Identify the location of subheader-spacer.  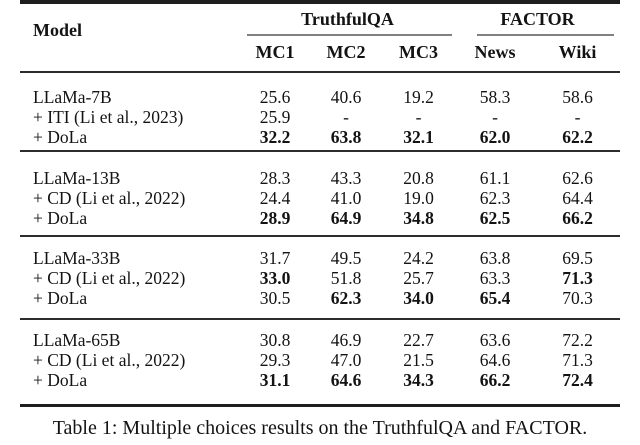
(130, 52).